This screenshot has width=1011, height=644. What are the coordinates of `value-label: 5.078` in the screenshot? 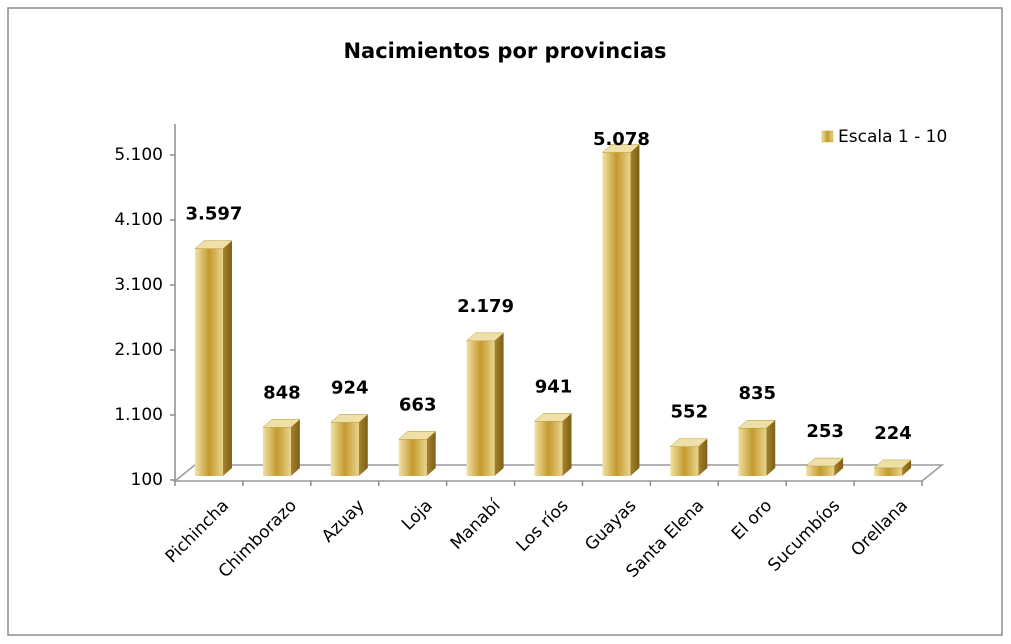 It's located at (621, 139).